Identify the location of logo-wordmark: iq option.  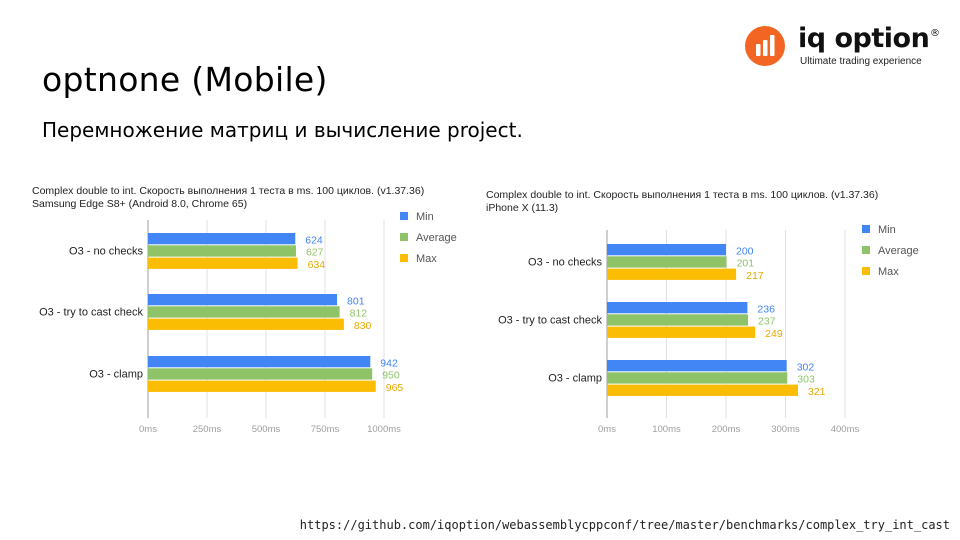
(864, 38).